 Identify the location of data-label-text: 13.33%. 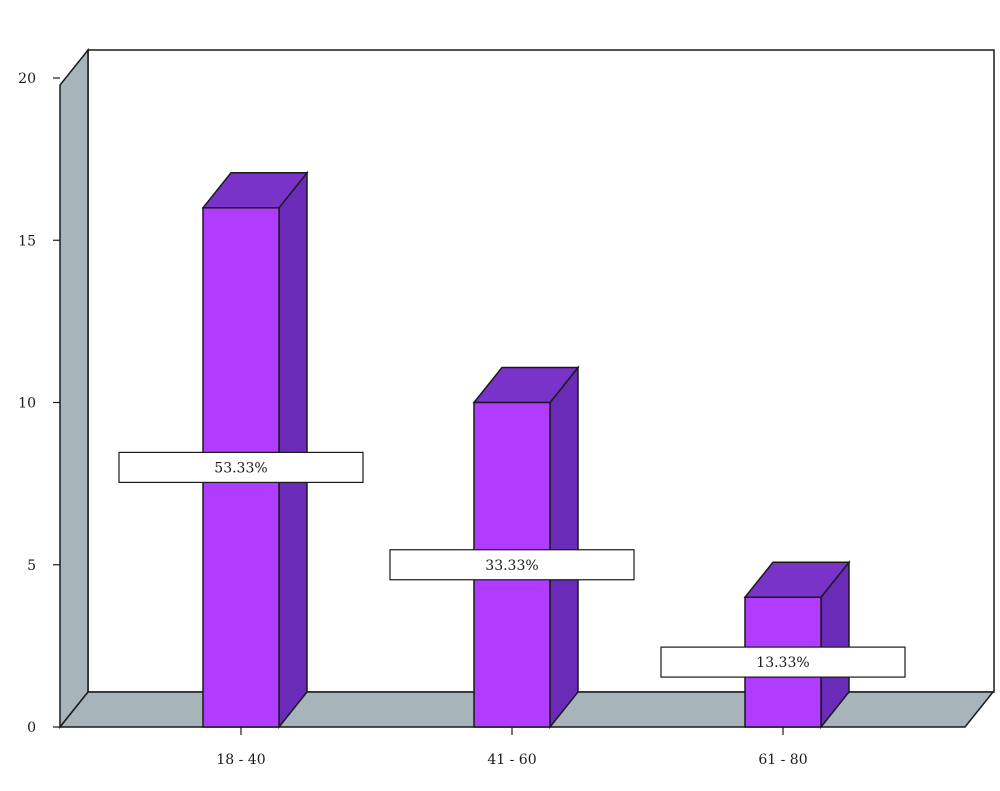
(782, 663).